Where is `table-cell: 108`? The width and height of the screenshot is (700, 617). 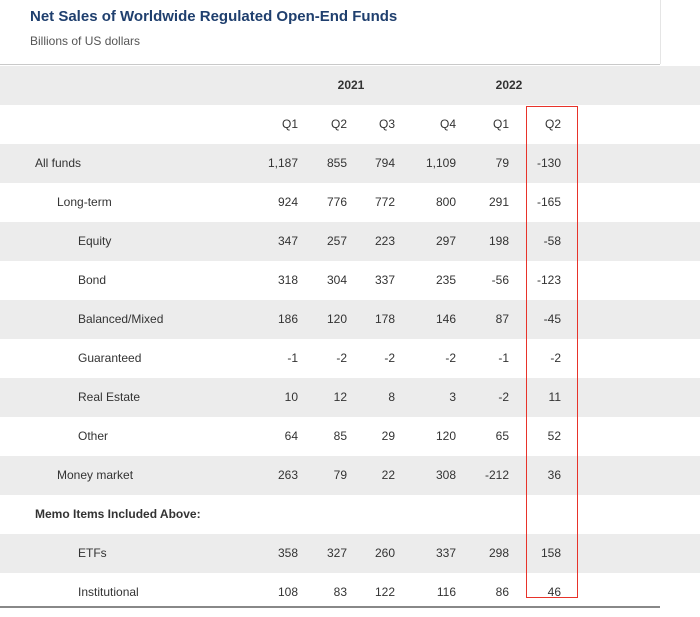 table-cell: 108 is located at coordinates (287, 592).